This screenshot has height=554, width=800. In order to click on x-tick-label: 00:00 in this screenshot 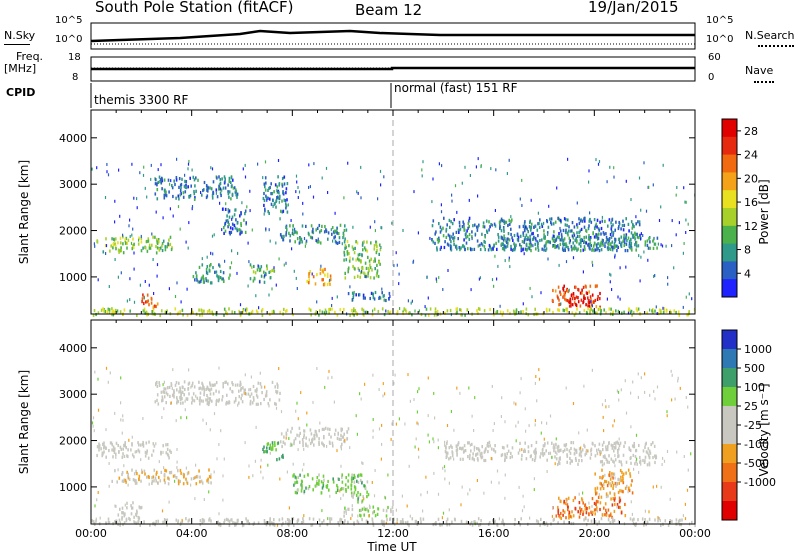, I will do `click(91, 533)`.